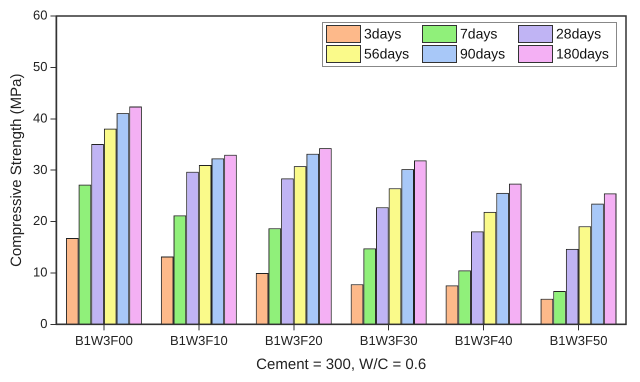 The width and height of the screenshot is (640, 382). What do you see at coordinates (387, 53) in the screenshot?
I see `legend-label: 56days` at bounding box center [387, 53].